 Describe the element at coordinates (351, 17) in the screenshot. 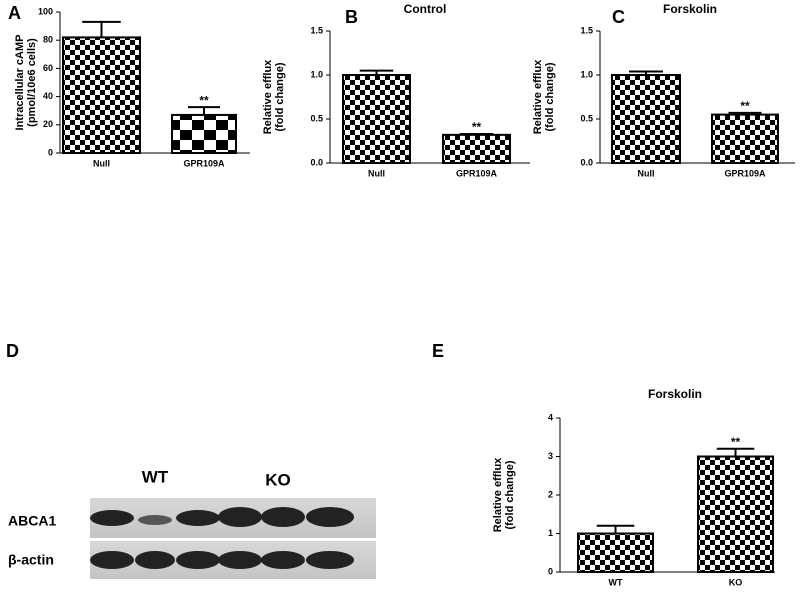

I see `panel-label: B` at that location.